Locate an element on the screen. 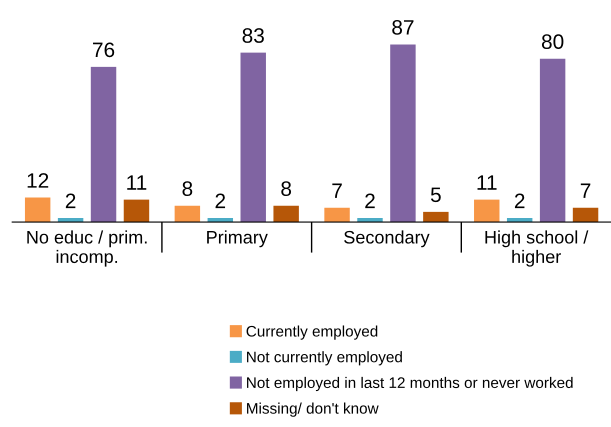  legend-label: Not employed in last 12 months or never worked is located at coordinates (410, 384).